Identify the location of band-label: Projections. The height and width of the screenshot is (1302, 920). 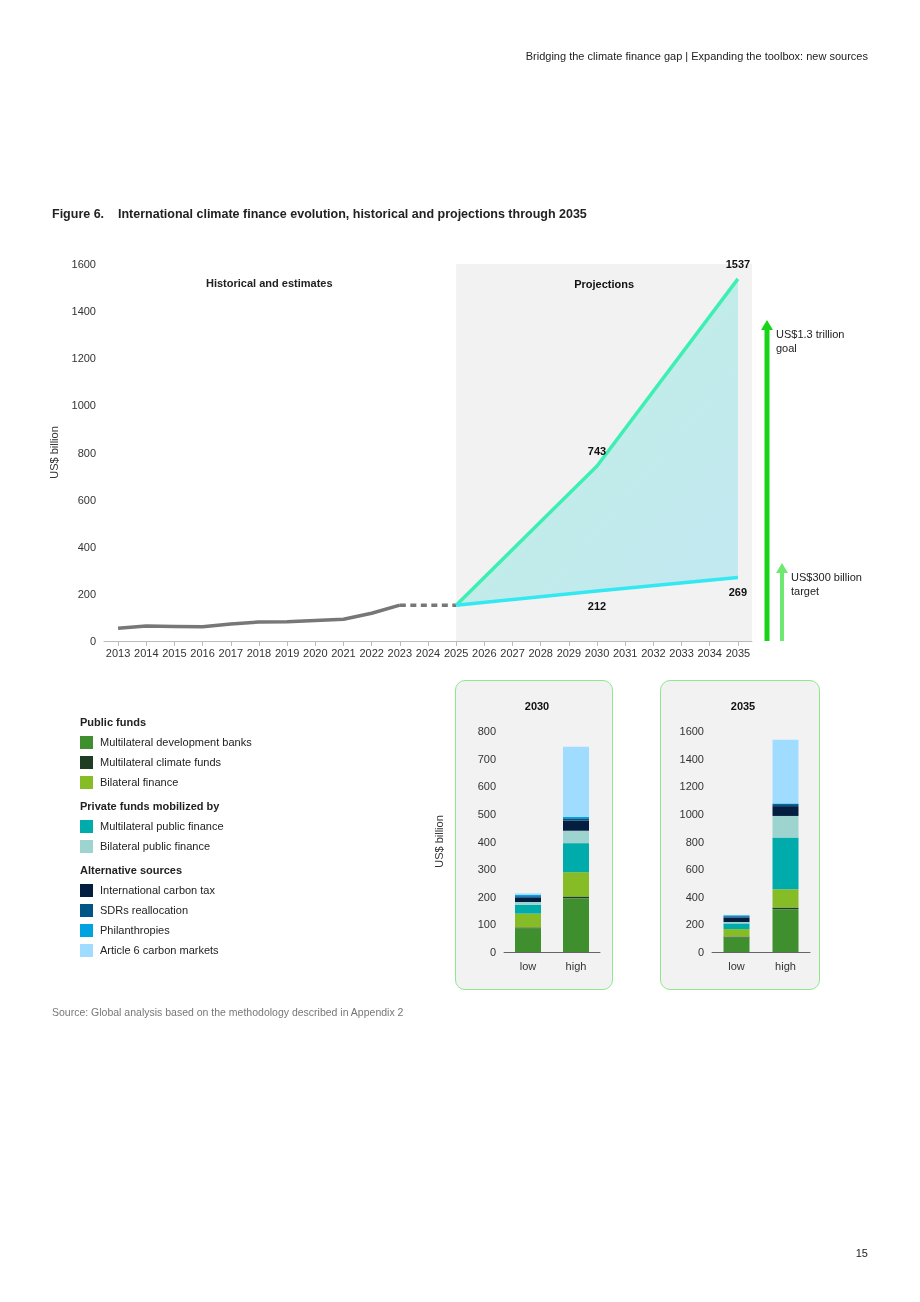
(604, 283).